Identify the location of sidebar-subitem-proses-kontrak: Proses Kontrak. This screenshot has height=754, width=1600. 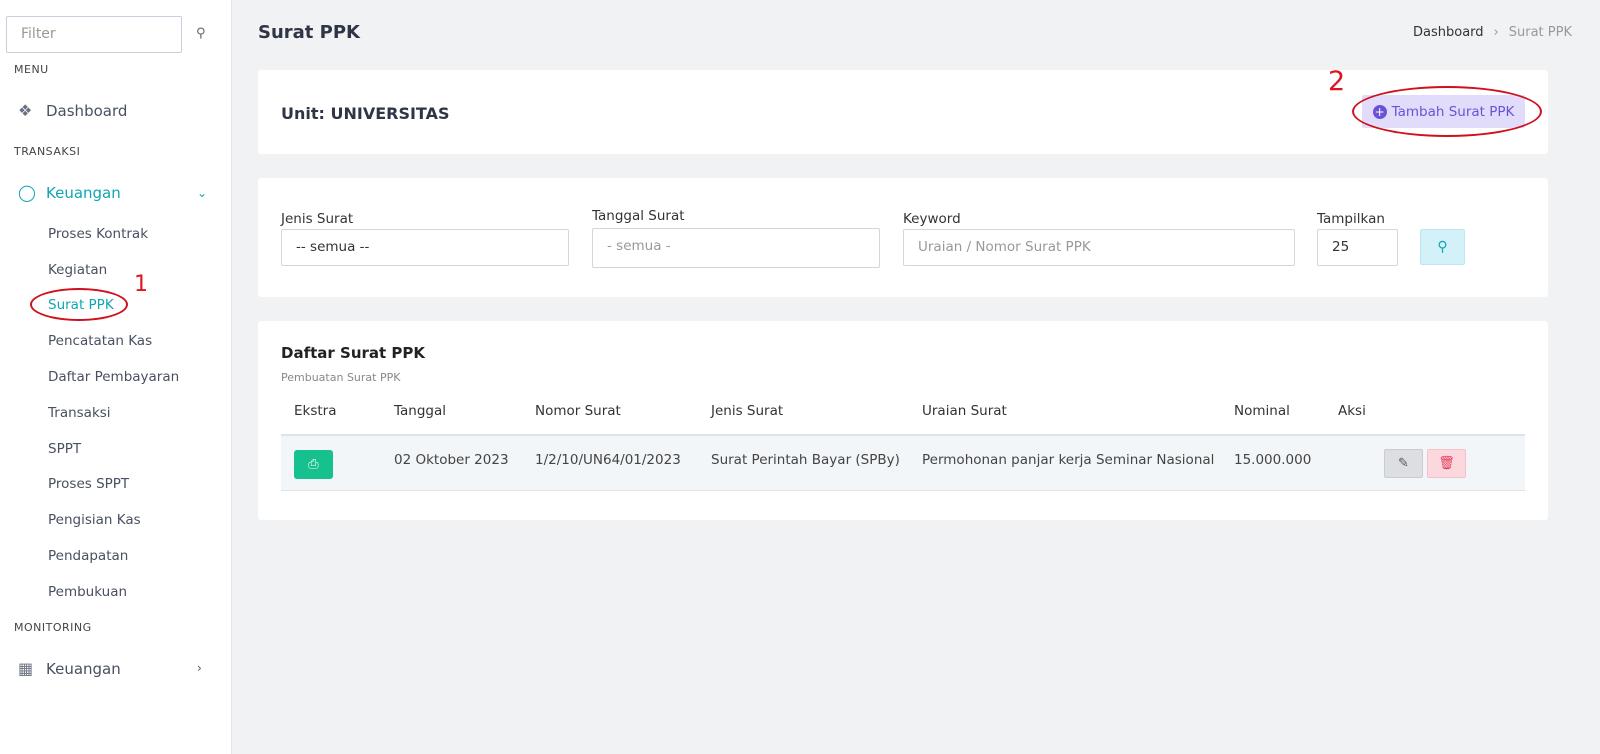
(98, 234).